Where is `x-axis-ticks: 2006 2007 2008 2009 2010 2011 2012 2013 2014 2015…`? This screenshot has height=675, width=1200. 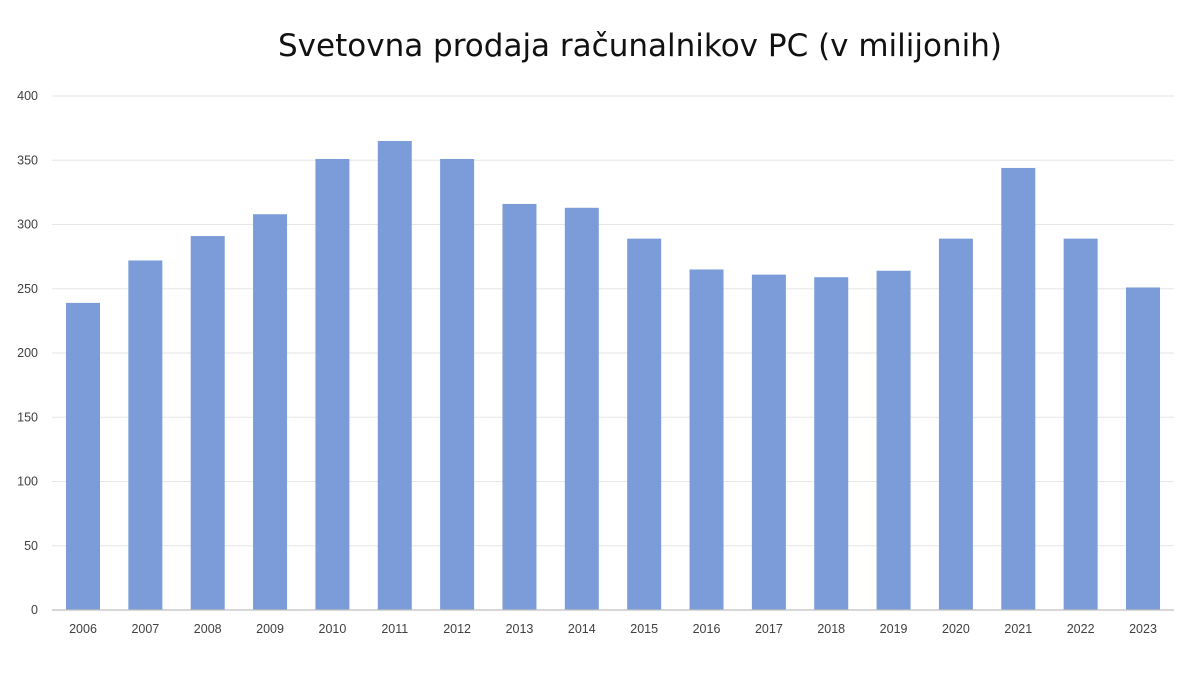
x-axis-ticks: 2006 2007 2008 2009 2010 2011 2012 2013 2014 2015… is located at coordinates (613, 629).